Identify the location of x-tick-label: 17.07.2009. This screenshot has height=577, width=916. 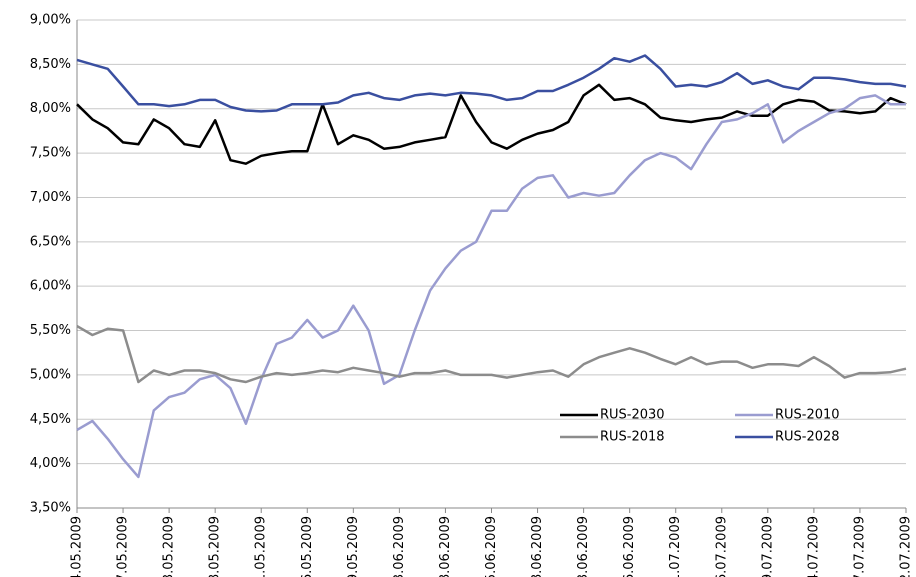
(859, 546).